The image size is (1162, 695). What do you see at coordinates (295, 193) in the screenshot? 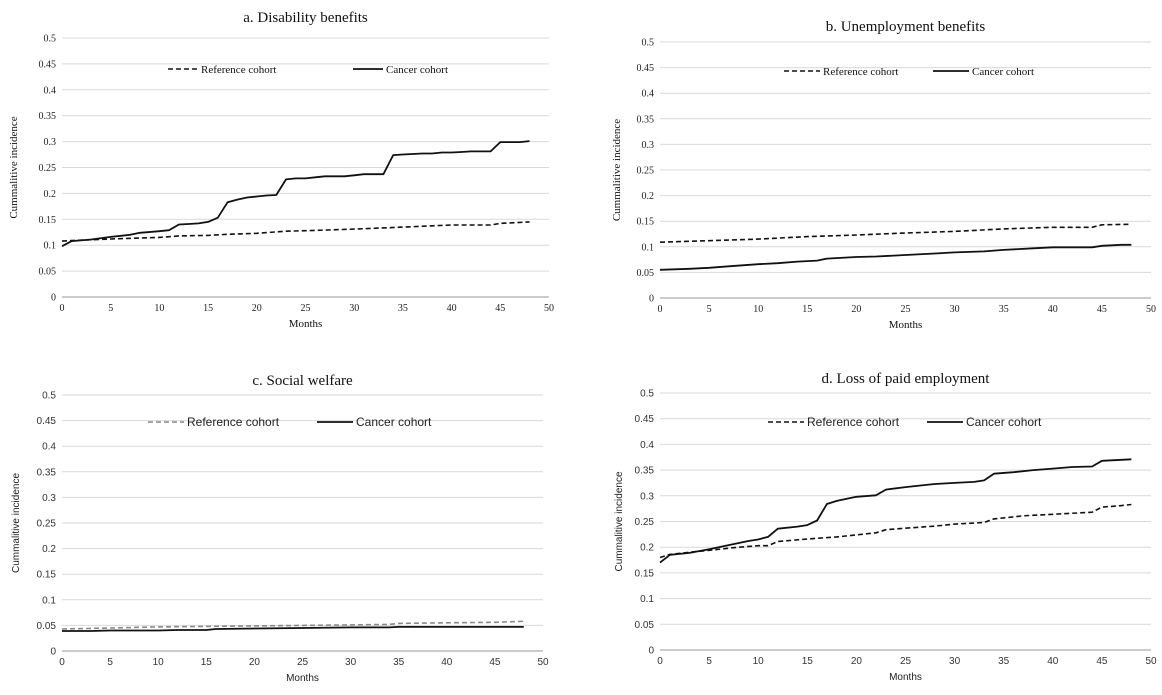
I see `series-line-disability-cancer` at bounding box center [295, 193].